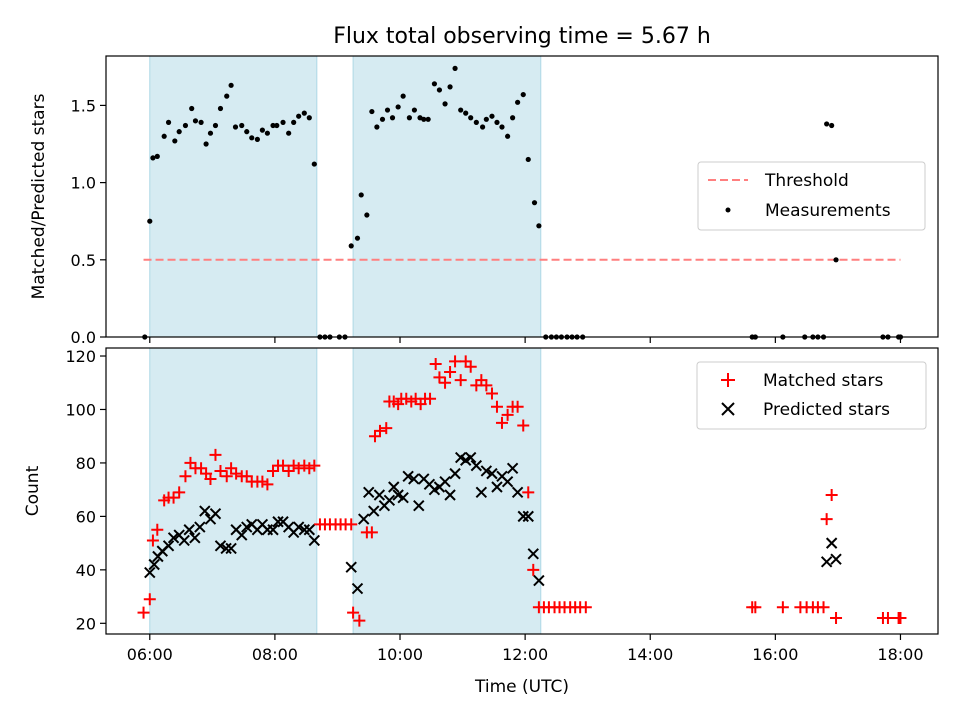 The image size is (960, 720). Describe the element at coordinates (823, 381) in the screenshot. I see `legend-matched-label: Matched stars` at that location.